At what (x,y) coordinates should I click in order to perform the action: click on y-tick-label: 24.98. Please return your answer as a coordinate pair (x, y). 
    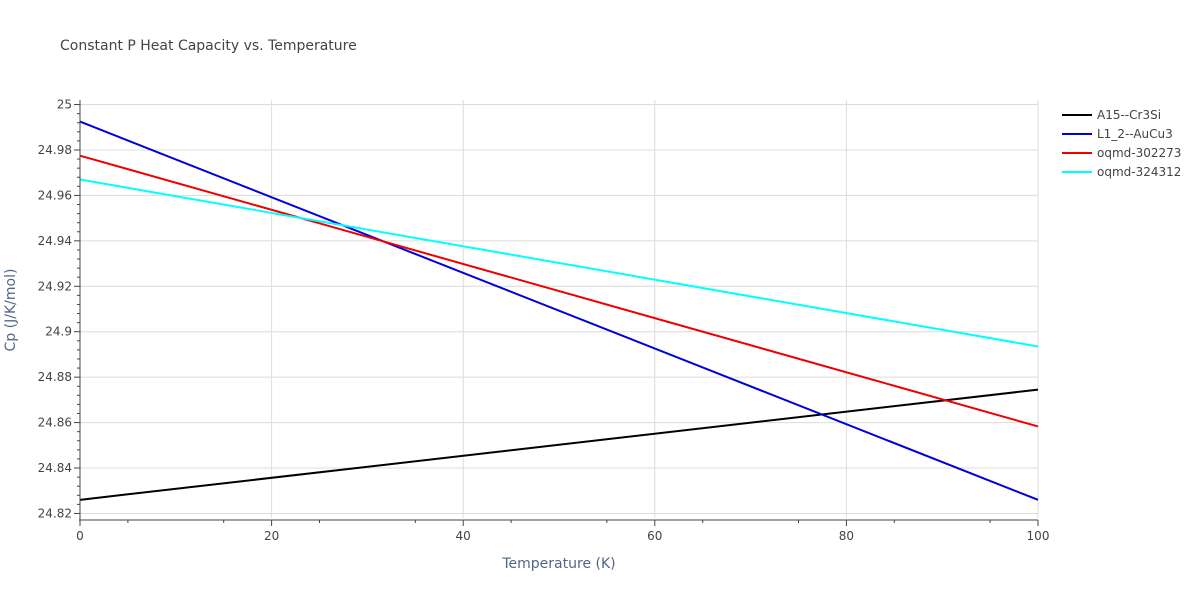
    Looking at the image, I should click on (55, 150).